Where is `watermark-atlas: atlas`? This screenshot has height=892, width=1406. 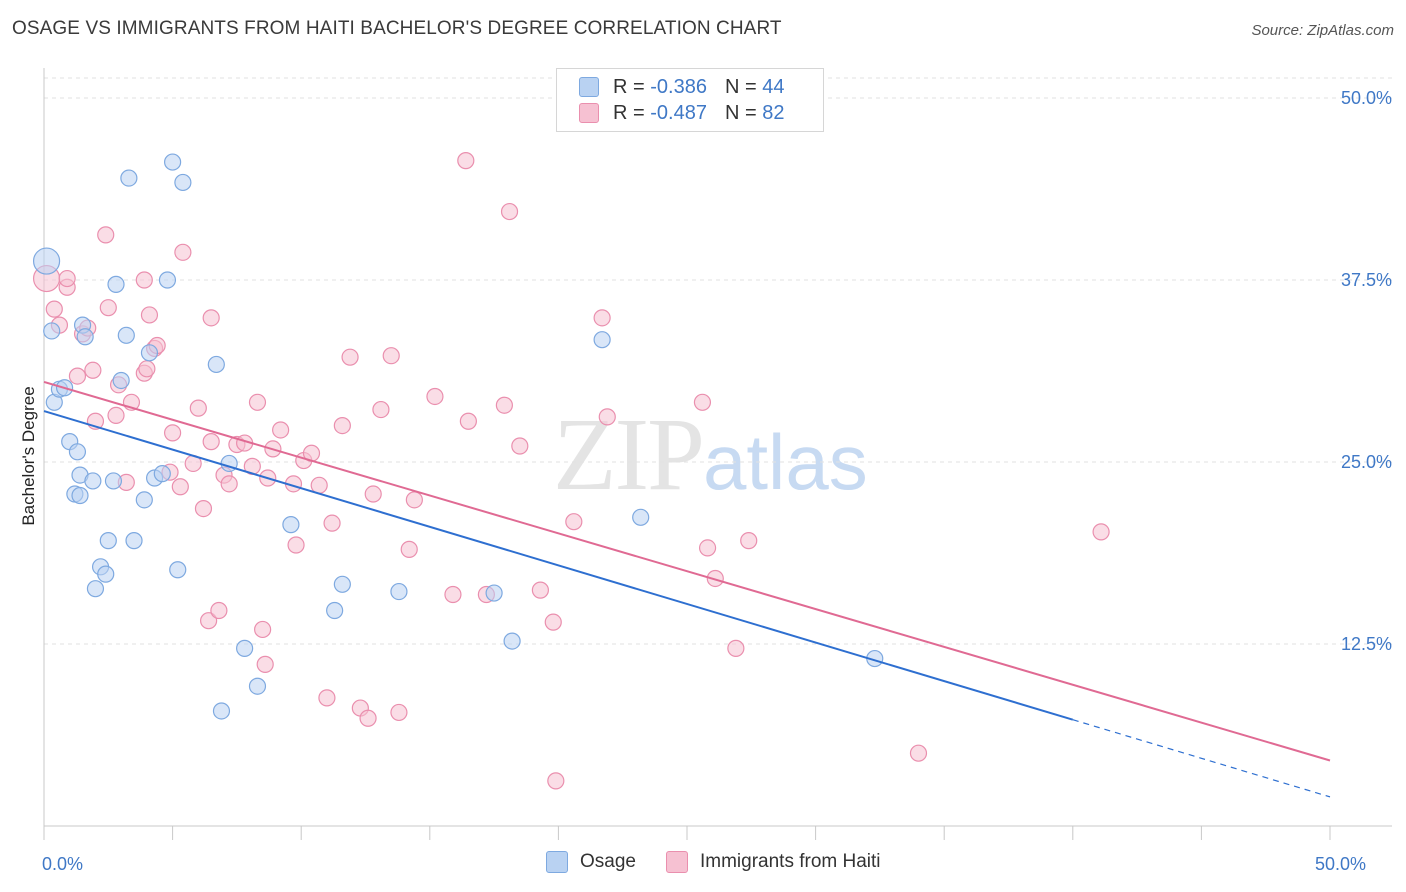 watermark-atlas: atlas is located at coordinates (785, 462).